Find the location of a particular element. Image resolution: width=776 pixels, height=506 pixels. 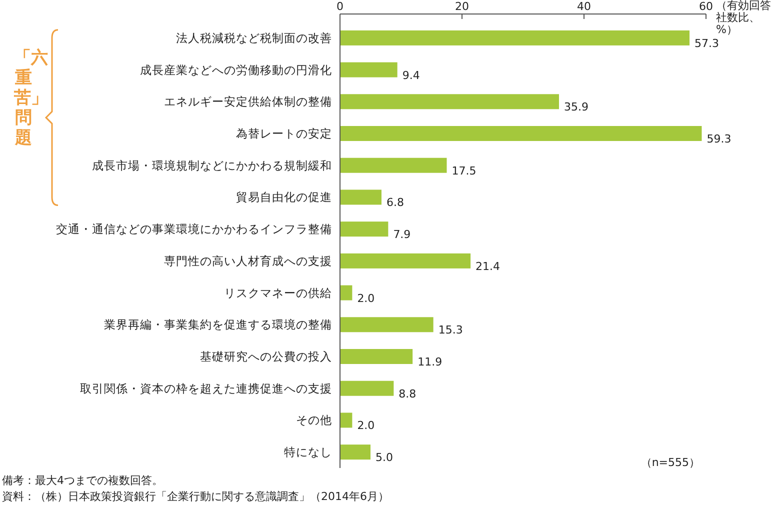

x-axis-title: （有効回答社数比、%） is located at coordinates (744, 18).